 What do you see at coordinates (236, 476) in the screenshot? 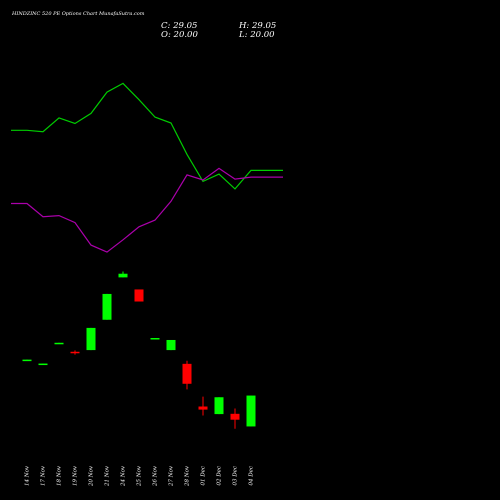
I see `x-tick-label: 03 Dec` at bounding box center [236, 476].